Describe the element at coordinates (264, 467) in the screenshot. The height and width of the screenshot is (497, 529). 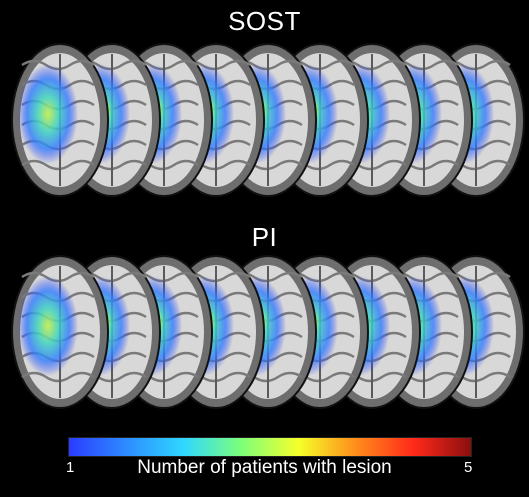
I see `colorbar-title: Number of patients with lesion` at that location.